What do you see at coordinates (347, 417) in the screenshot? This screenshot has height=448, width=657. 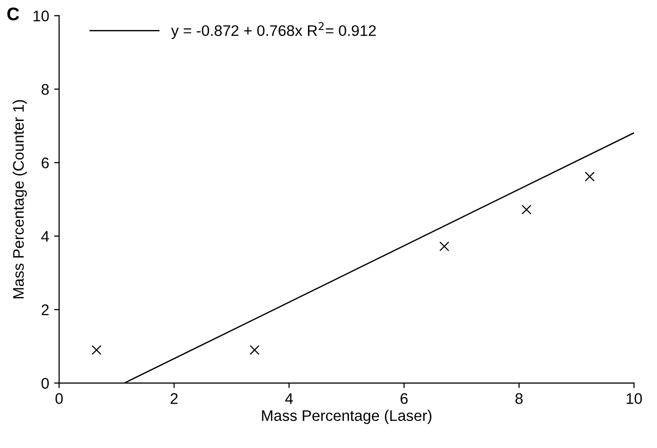 I see `x-axis-title: Mass Percentage (Laser)` at bounding box center [347, 417].